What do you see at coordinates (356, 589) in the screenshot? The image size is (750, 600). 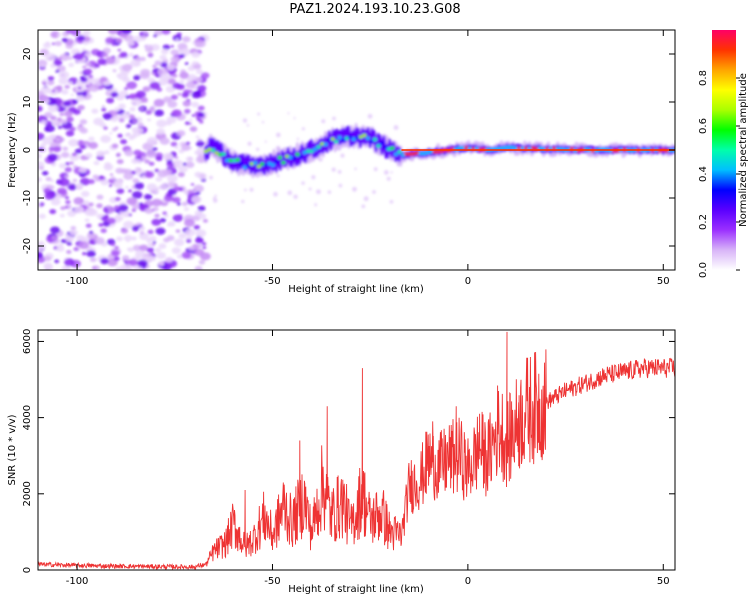 I see `snr-x-label: Height of straight line (km)` at bounding box center [356, 589].